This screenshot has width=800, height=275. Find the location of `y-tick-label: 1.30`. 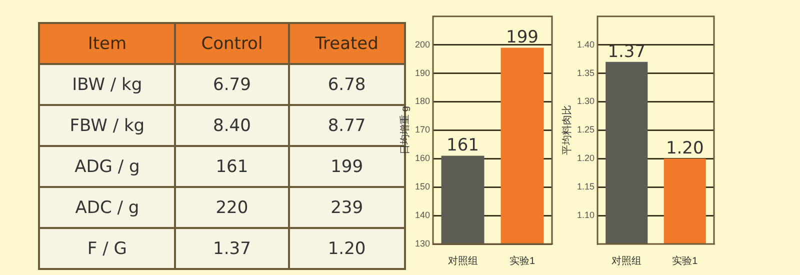

y-tick-label: 1.30 is located at coordinates (585, 101).